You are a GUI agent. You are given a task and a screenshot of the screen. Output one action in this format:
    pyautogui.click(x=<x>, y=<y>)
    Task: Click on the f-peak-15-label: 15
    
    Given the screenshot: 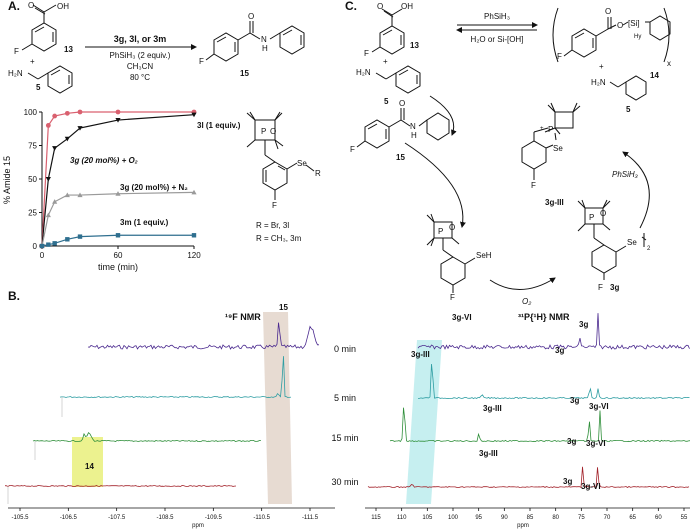 What is the action you would take?
    pyautogui.click(x=283, y=307)
    